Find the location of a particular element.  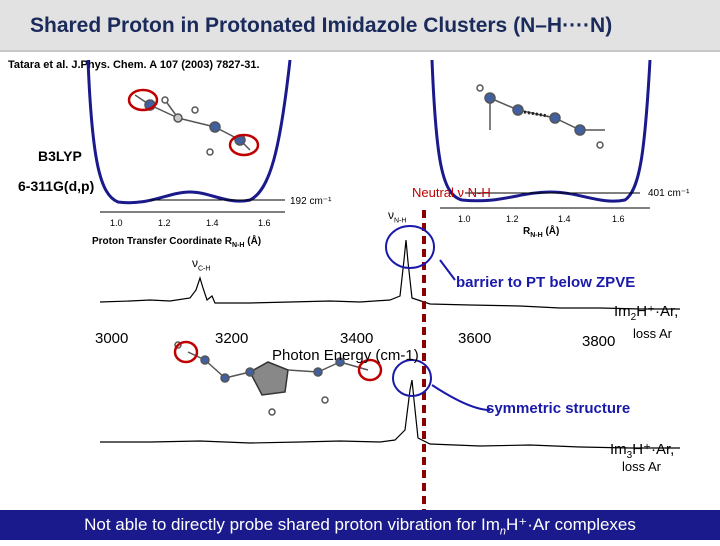

tick-3400: 3400 is located at coordinates (357, 338).